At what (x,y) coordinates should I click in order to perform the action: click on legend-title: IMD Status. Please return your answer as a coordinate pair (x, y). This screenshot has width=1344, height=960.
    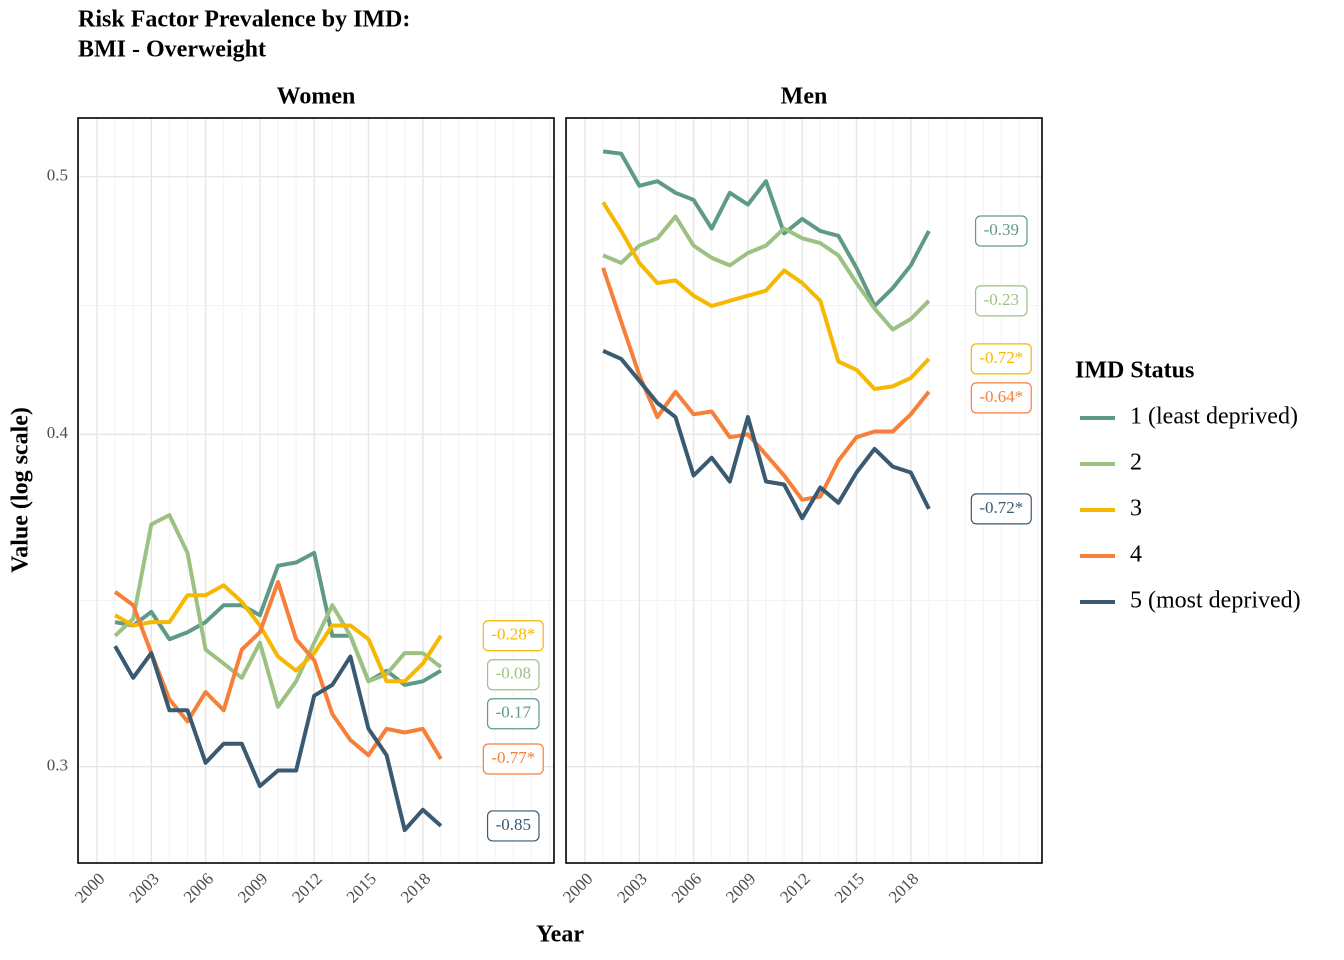
    Looking at the image, I should click on (1134, 371).